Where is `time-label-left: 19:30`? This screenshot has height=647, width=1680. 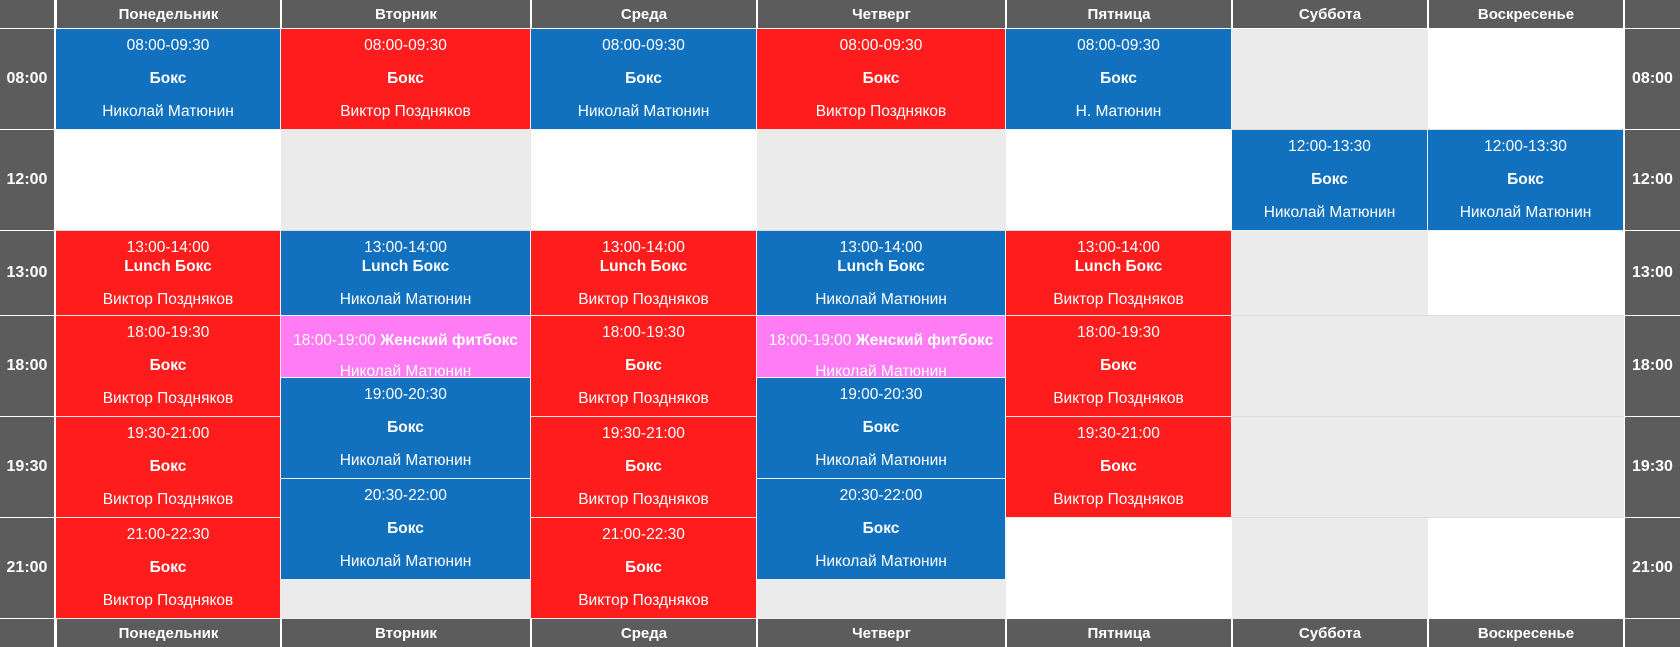
time-label-left: 19:30 is located at coordinates (27, 467).